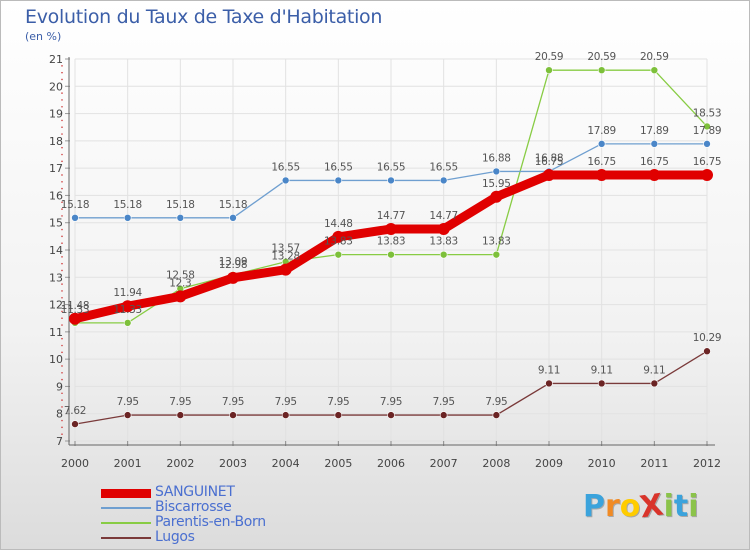  What do you see at coordinates (391, 463) in the screenshot?
I see `x-tick-label: 2006` at bounding box center [391, 463].